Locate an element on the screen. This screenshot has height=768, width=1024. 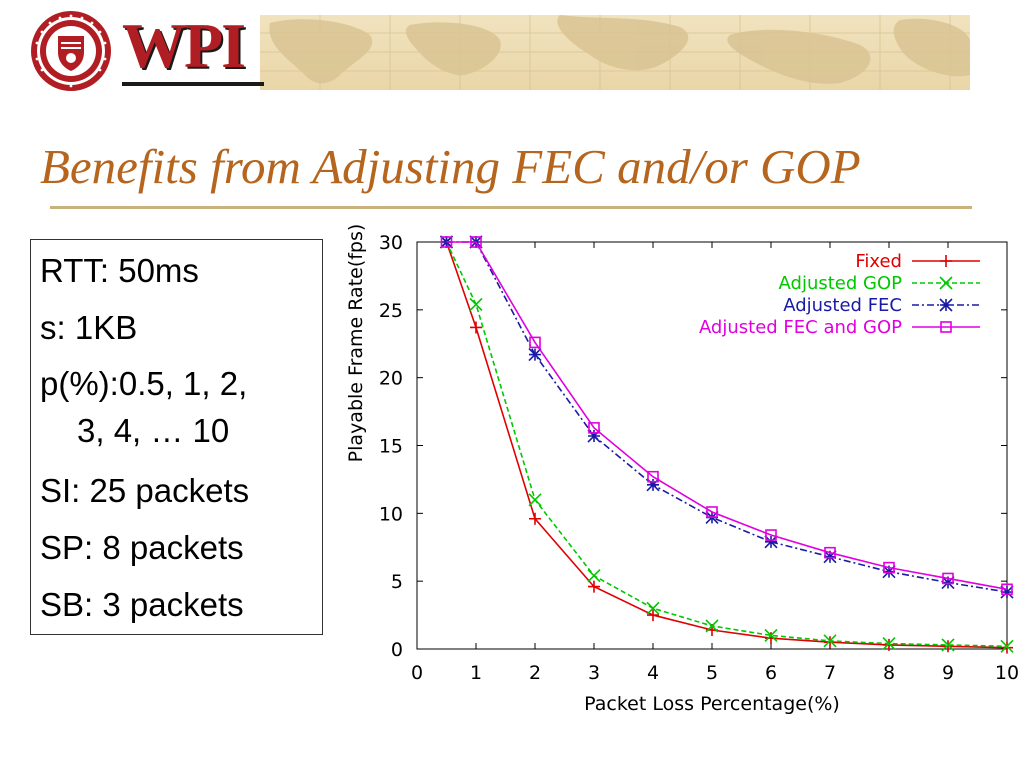
x-tick-label: 1 is located at coordinates (476, 673).